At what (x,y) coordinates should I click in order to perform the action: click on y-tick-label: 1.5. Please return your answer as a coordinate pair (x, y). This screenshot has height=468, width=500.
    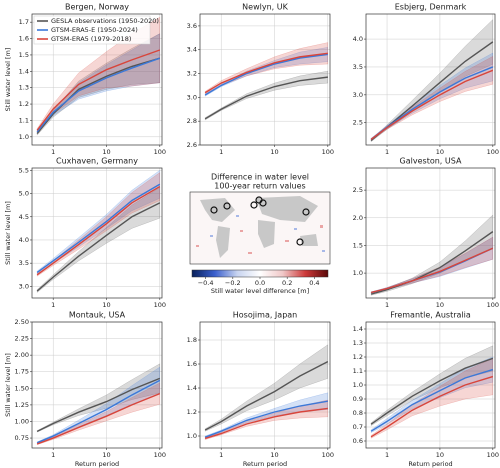
    Looking at the image, I should click on (358, 245).